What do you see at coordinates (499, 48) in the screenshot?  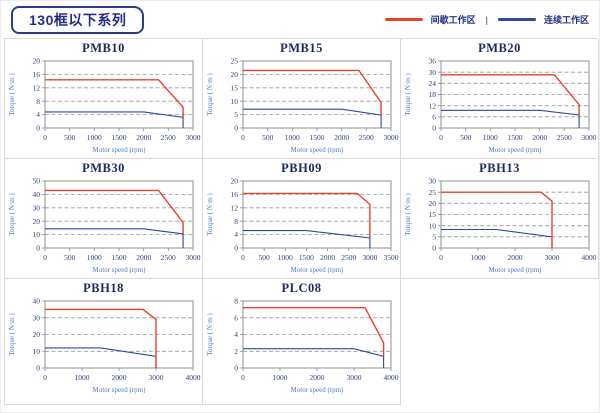 I see `chart-title: PMB20` at bounding box center [499, 48].